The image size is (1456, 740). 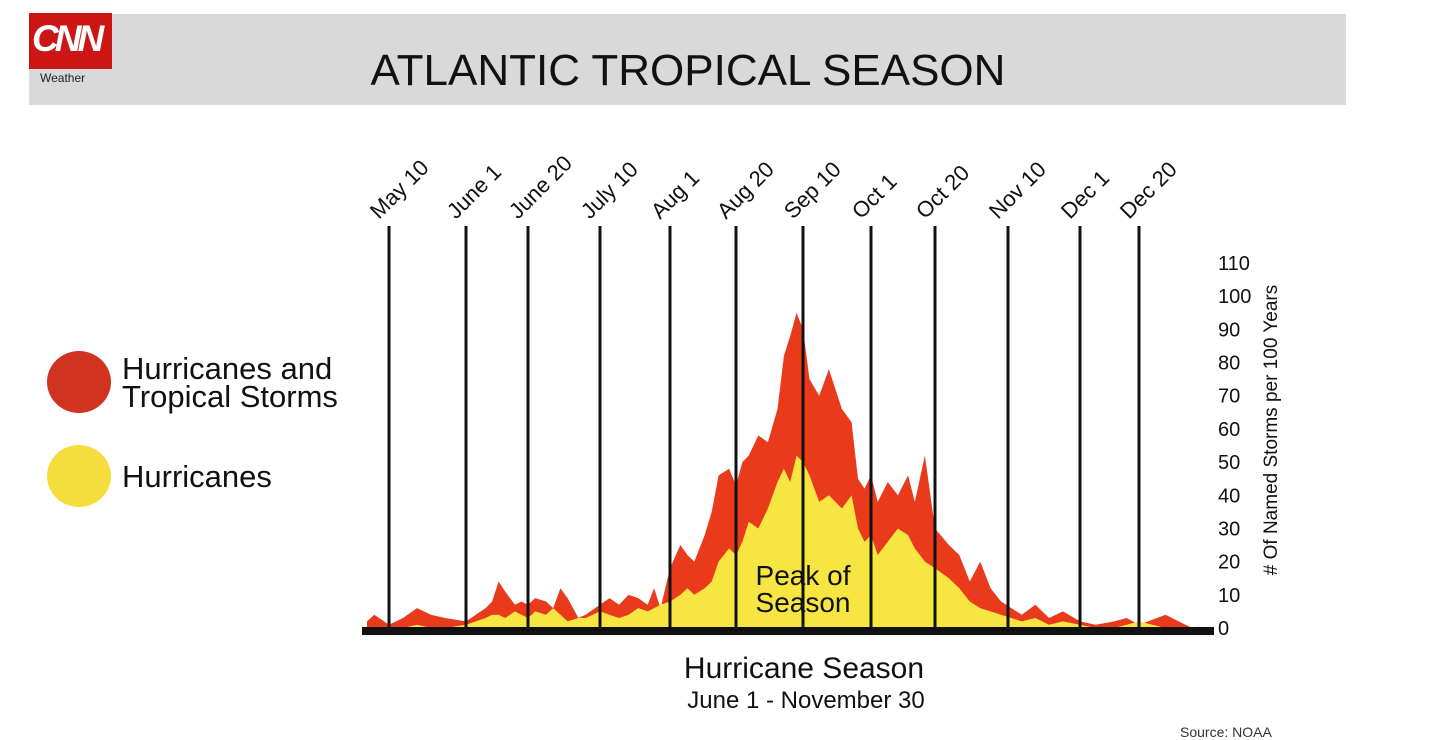 What do you see at coordinates (1223, 629) in the screenshot?
I see `y-tick-label: 0` at bounding box center [1223, 629].